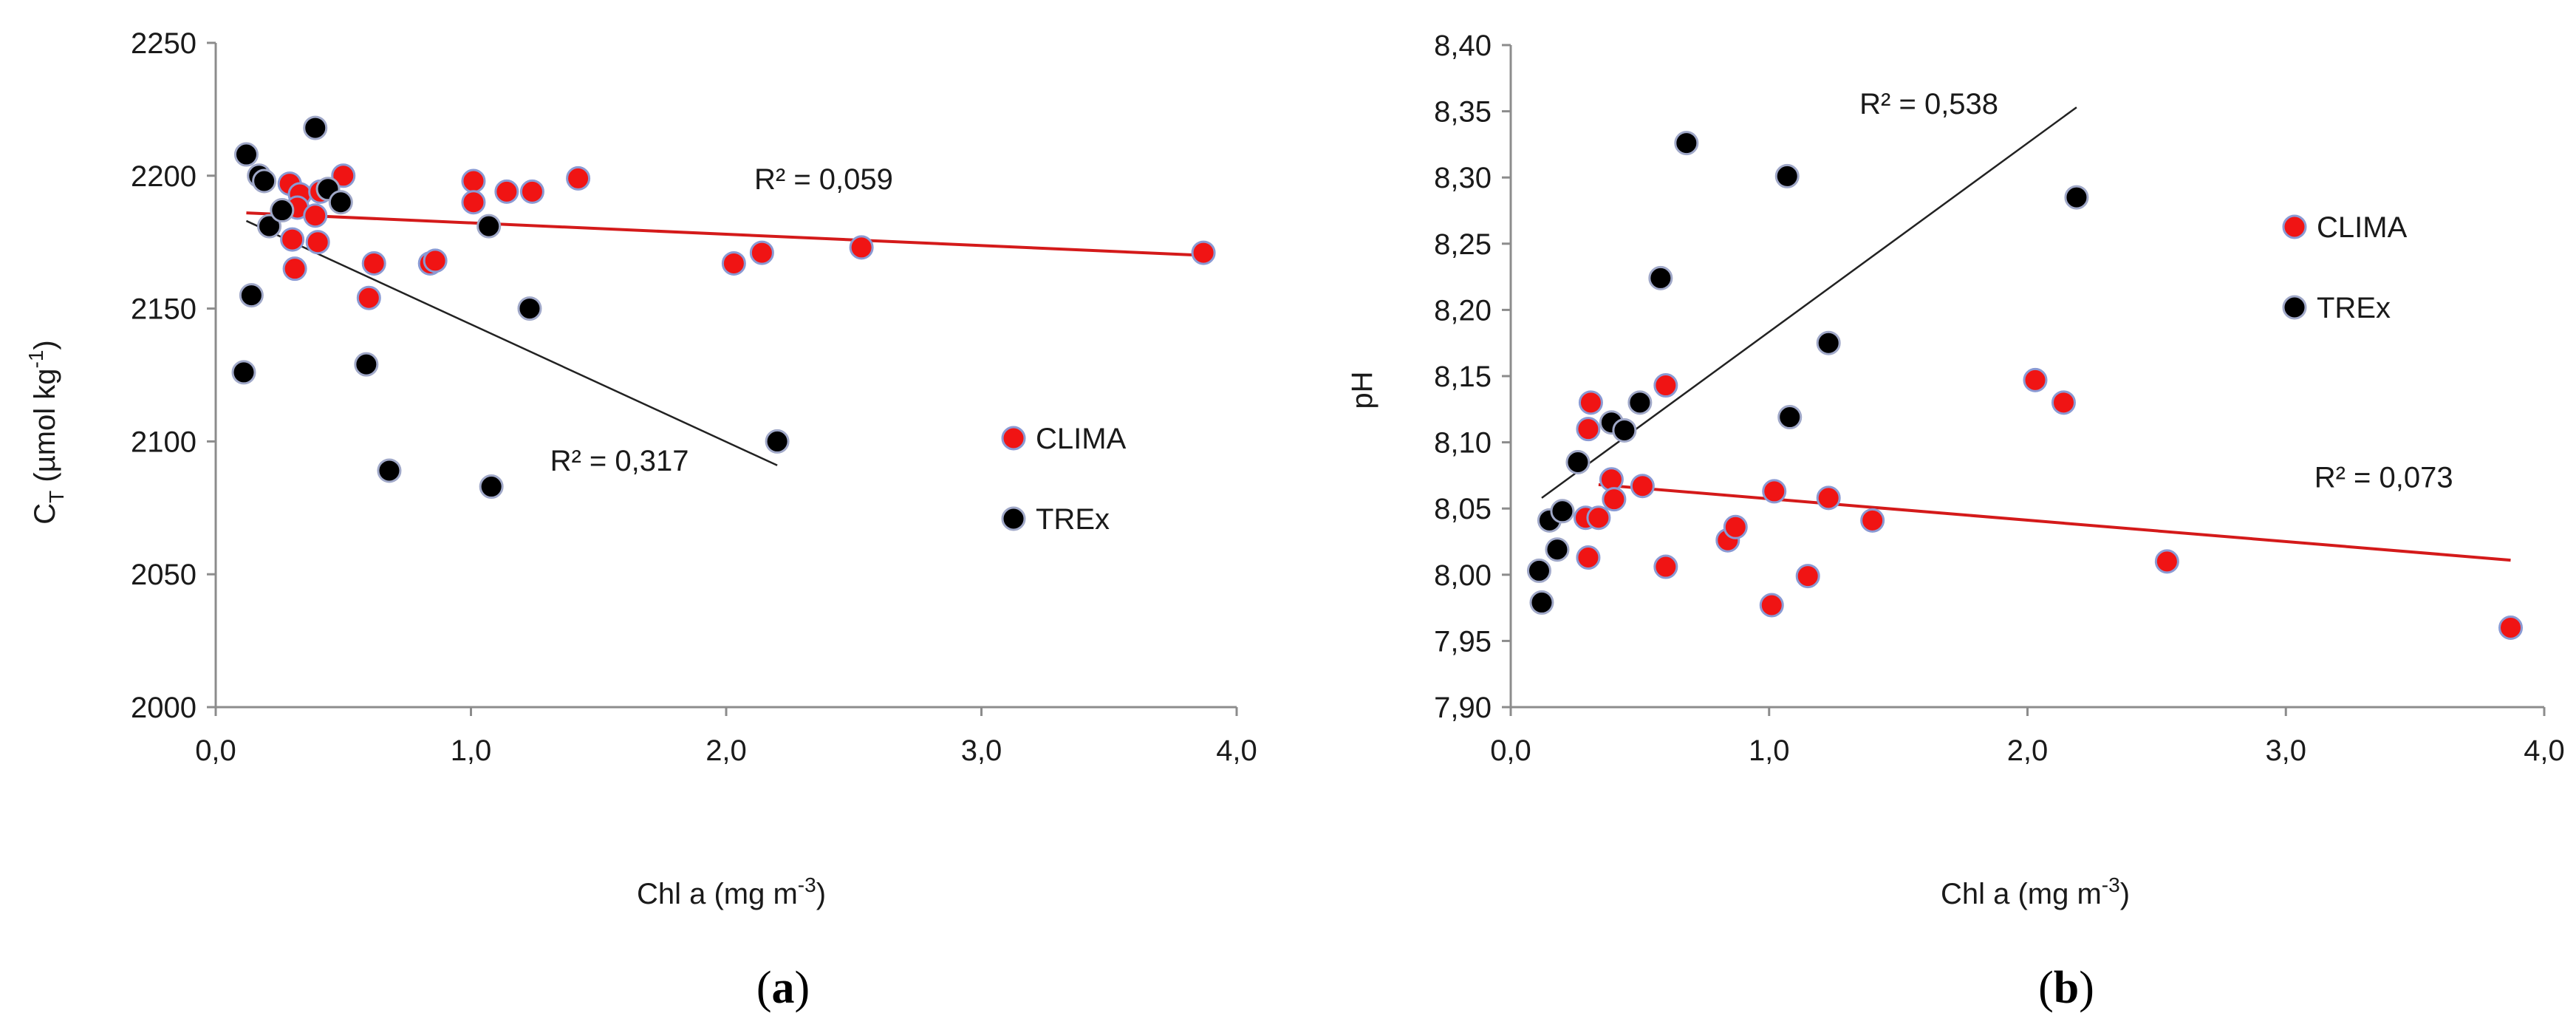 This screenshot has height=1033, width=2576. Describe the element at coordinates (1463, 245) in the screenshot. I see `y-tick-label: 8,25` at that location.